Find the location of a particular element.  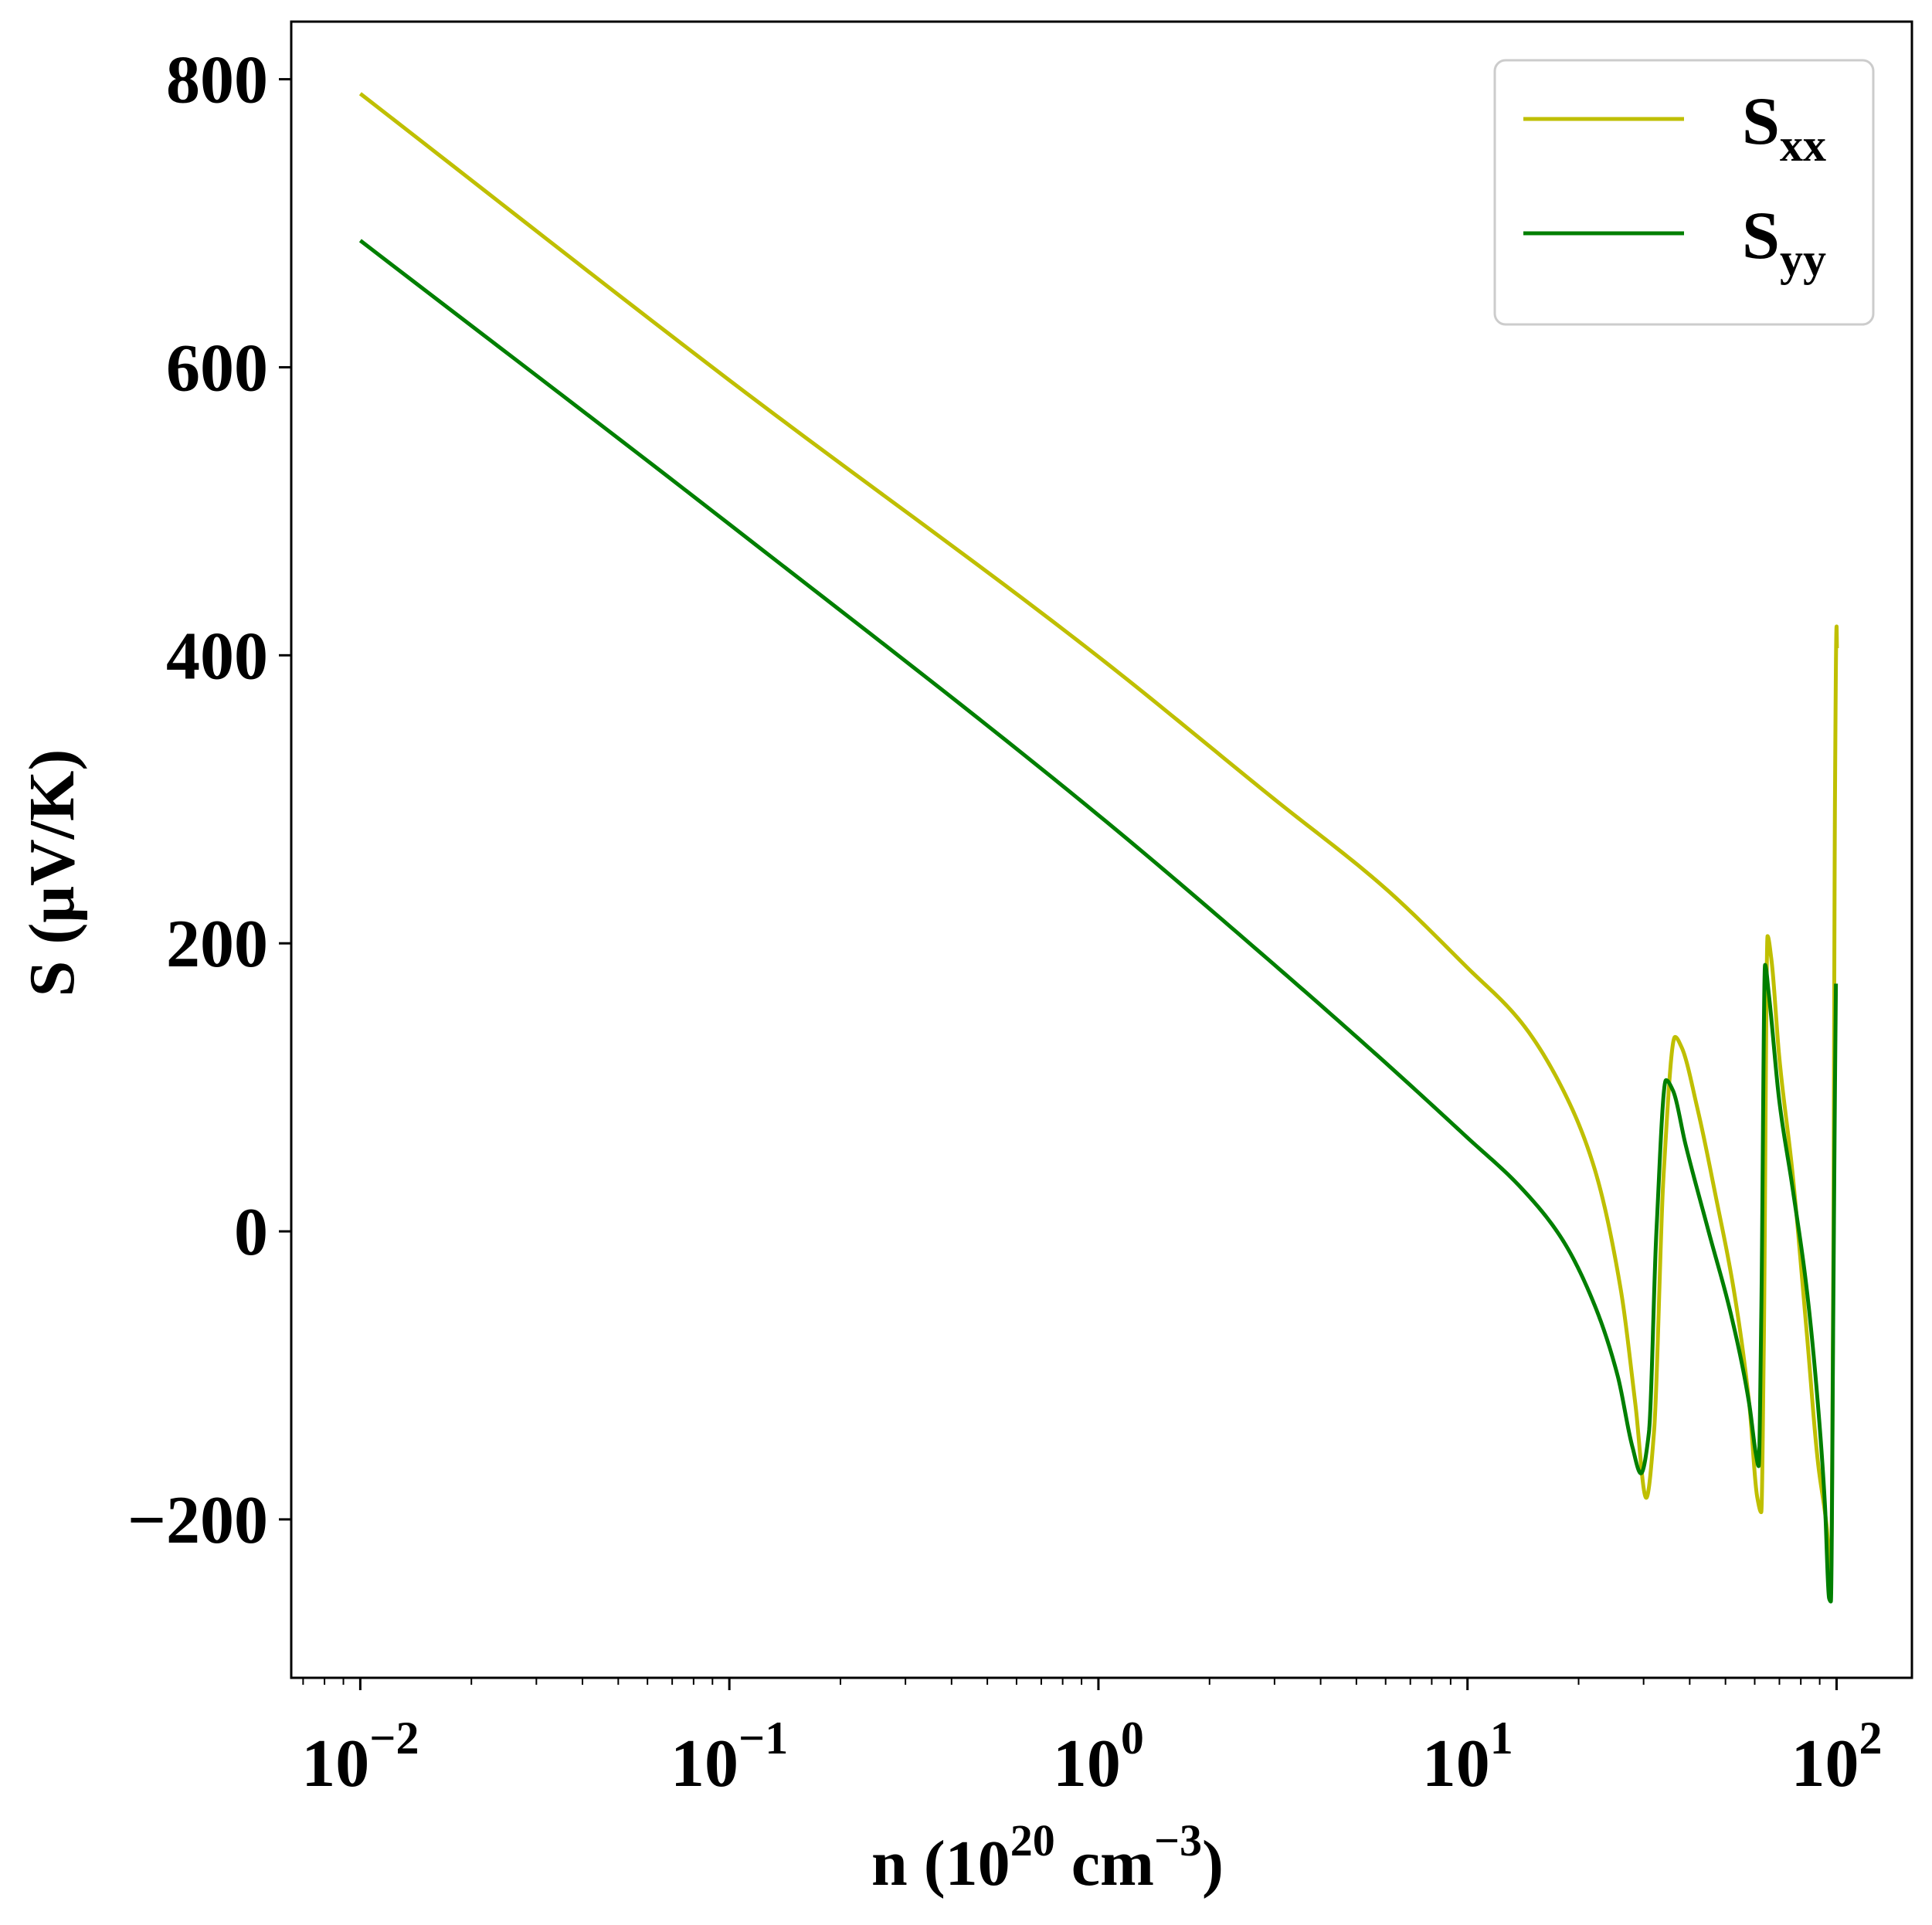

legend-label-syy-sub: yy is located at coordinates (1803, 259).